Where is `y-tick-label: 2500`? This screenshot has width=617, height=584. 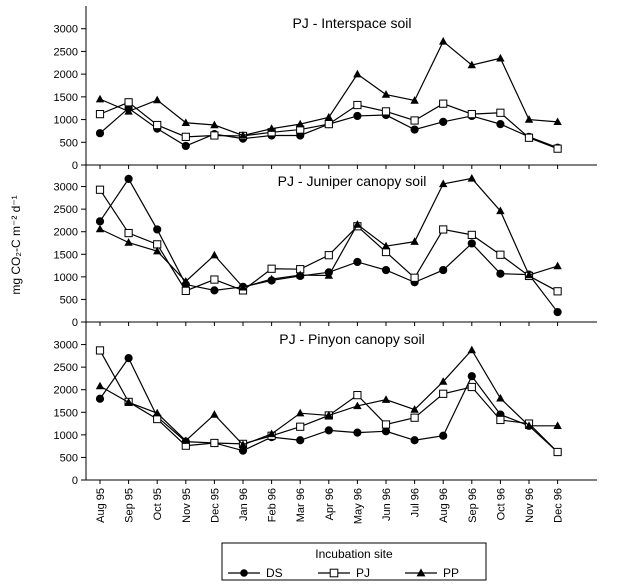 y-tick-label: 2500 is located at coordinates (66, 52).